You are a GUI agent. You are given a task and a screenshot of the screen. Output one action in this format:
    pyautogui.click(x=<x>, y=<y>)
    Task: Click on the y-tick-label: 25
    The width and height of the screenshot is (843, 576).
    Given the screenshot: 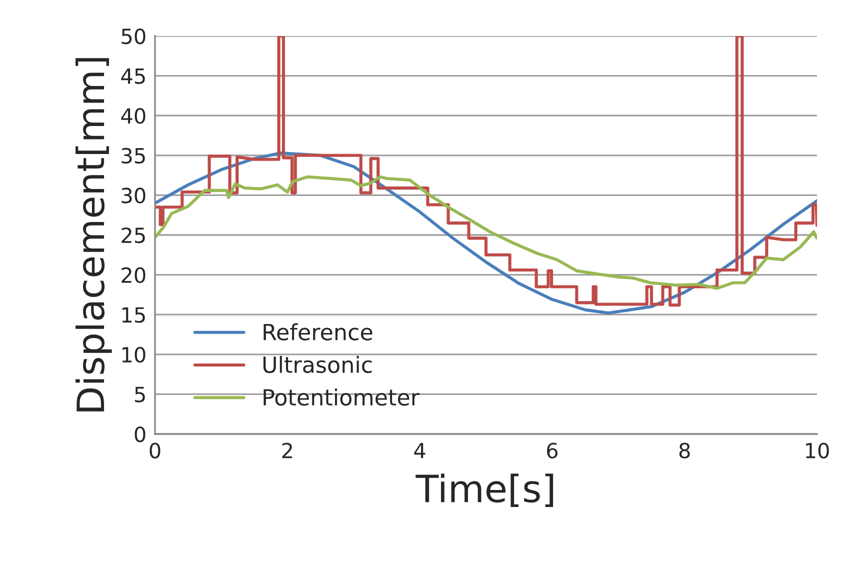 What is the action you would take?
    pyautogui.click(x=133, y=235)
    